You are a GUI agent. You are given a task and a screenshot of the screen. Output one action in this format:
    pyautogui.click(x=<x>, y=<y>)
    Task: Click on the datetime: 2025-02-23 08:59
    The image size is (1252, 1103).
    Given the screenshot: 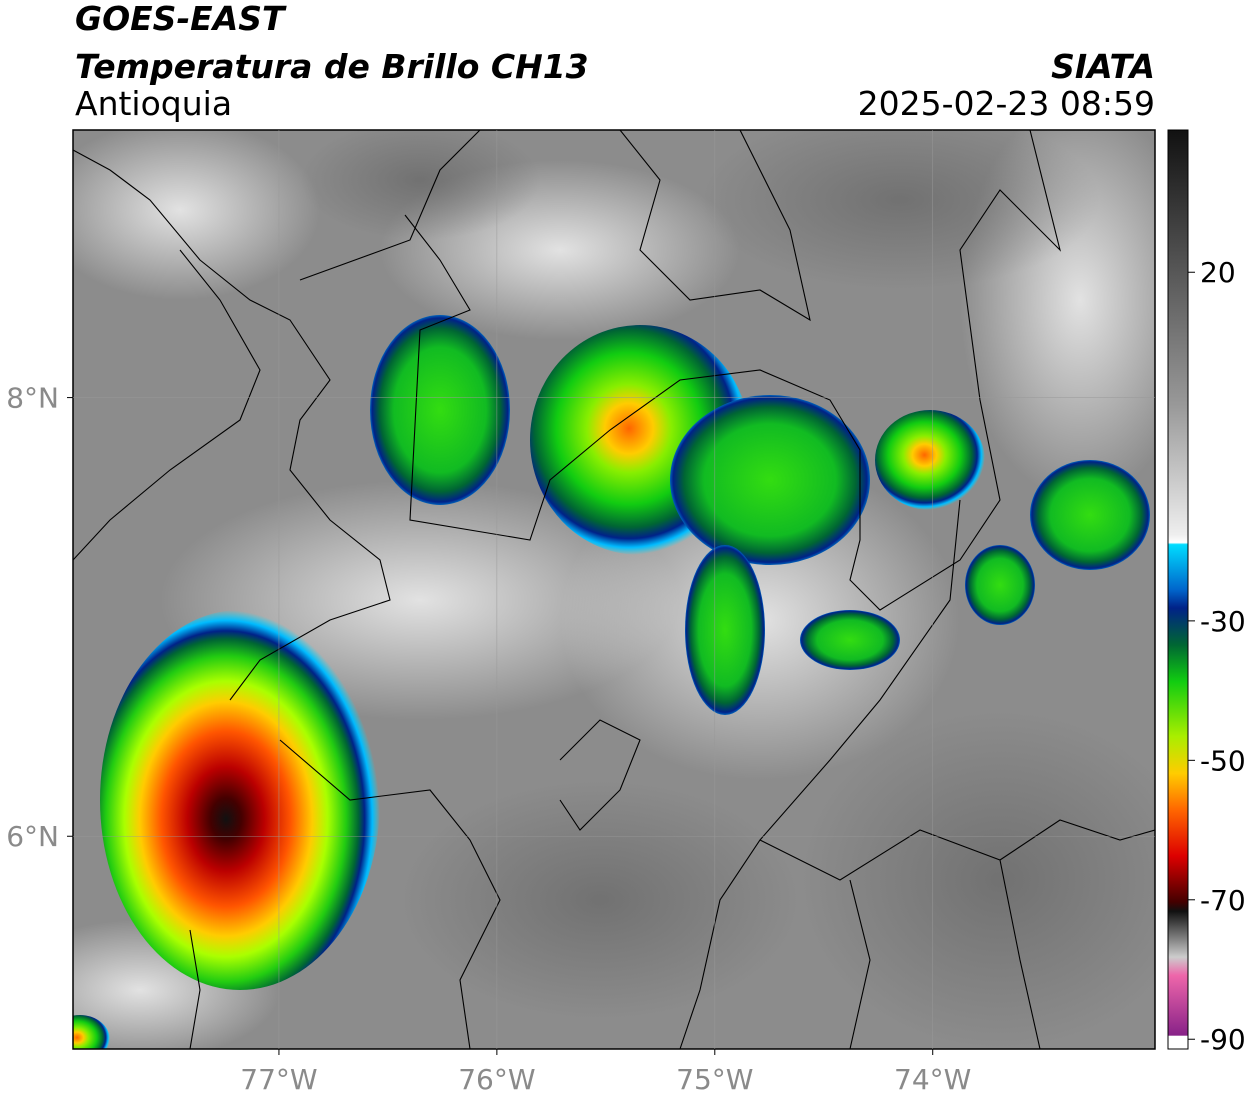 What is the action you would take?
    pyautogui.click(x=1006, y=103)
    